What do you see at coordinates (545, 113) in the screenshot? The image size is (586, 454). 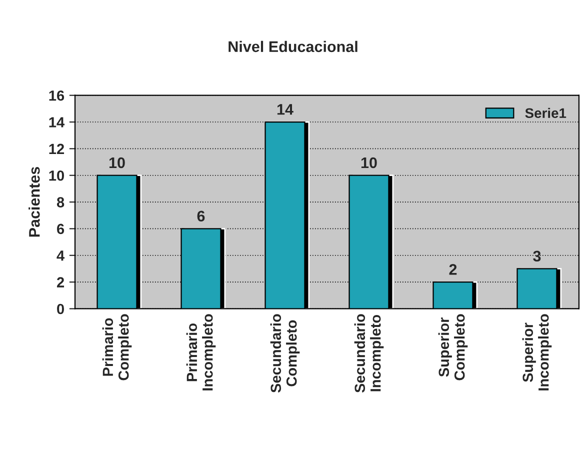 I see `legend-label: Serie1` at bounding box center [545, 113].